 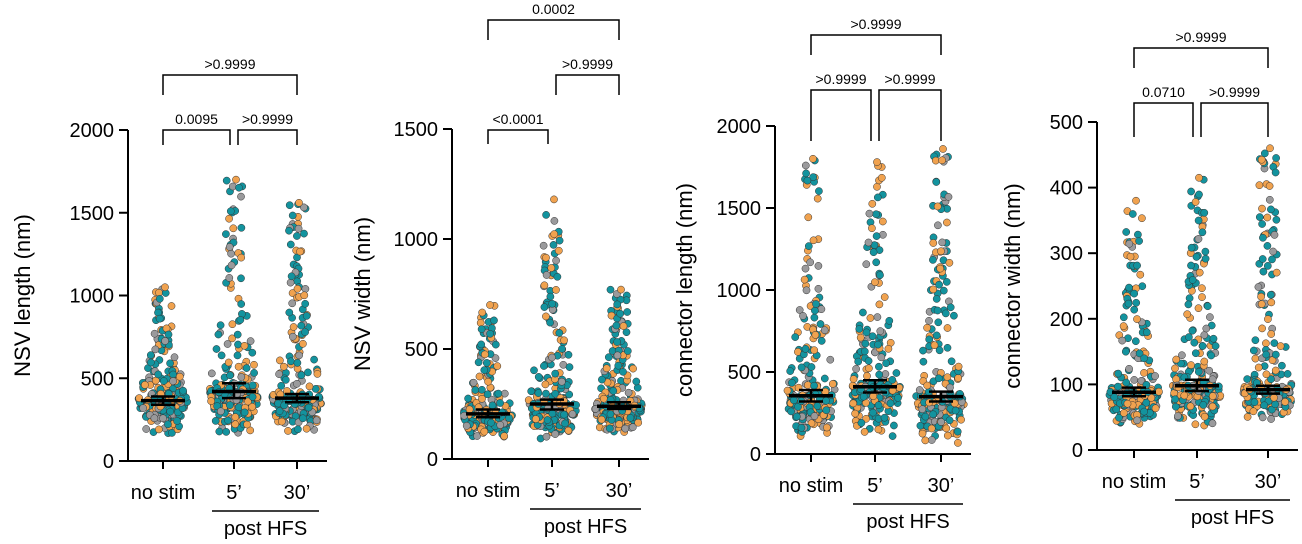 What do you see at coordinates (553, 9) in the screenshot?
I see `p-value-label: 0.0002` at bounding box center [553, 9].